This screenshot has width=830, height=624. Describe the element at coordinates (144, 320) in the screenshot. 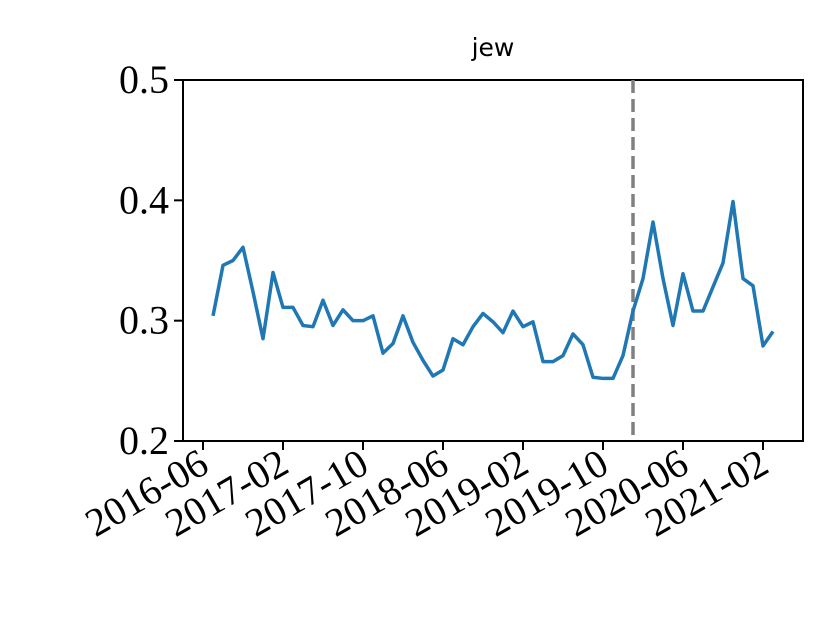

I see `y-tick-label: 0.3` at that location.